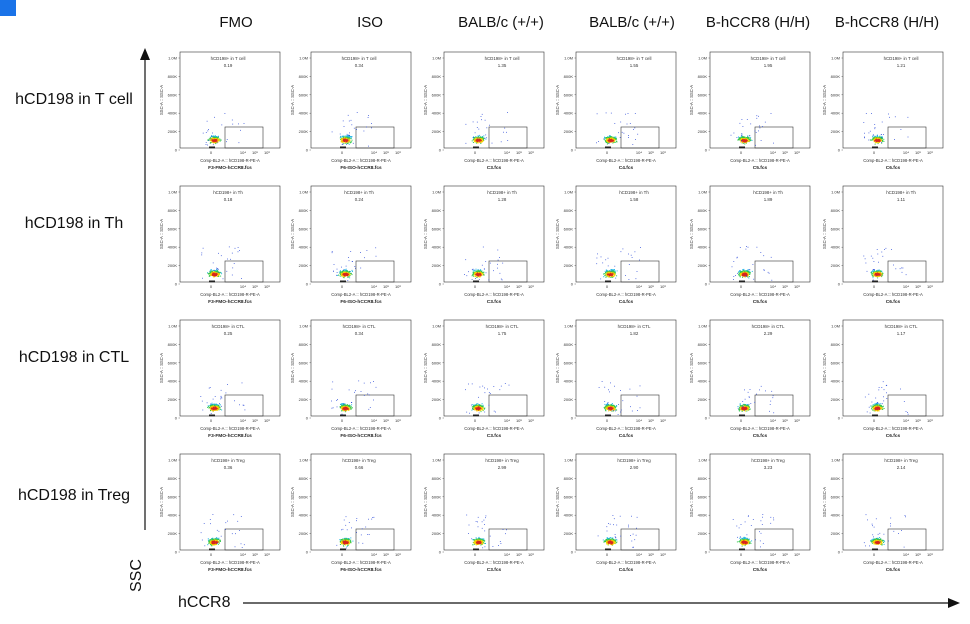  What do you see at coordinates (703, 94) in the screenshot?
I see `y-tick-label: 600K` at bounding box center [703, 94].